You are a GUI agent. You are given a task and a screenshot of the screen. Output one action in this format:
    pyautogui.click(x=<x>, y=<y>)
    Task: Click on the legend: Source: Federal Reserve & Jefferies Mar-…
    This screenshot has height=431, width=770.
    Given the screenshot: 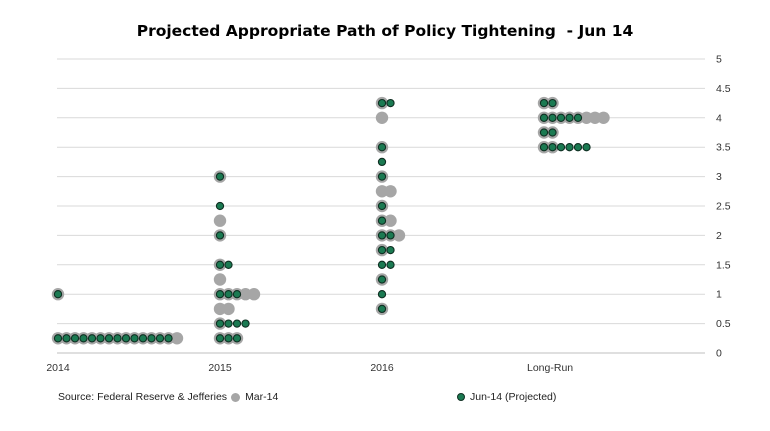 What is the action you would take?
    pyautogui.click(x=168, y=397)
    